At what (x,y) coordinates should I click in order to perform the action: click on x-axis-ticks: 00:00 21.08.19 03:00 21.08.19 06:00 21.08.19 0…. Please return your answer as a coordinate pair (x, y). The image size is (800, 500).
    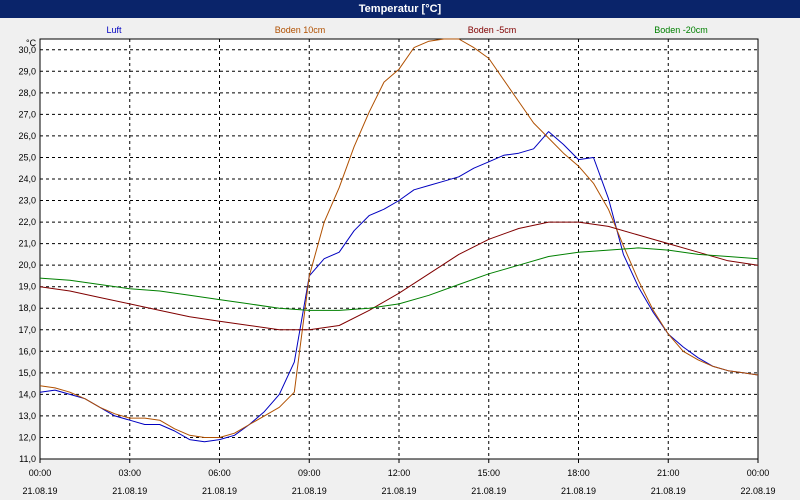
    Looking at the image, I should click on (399, 477).